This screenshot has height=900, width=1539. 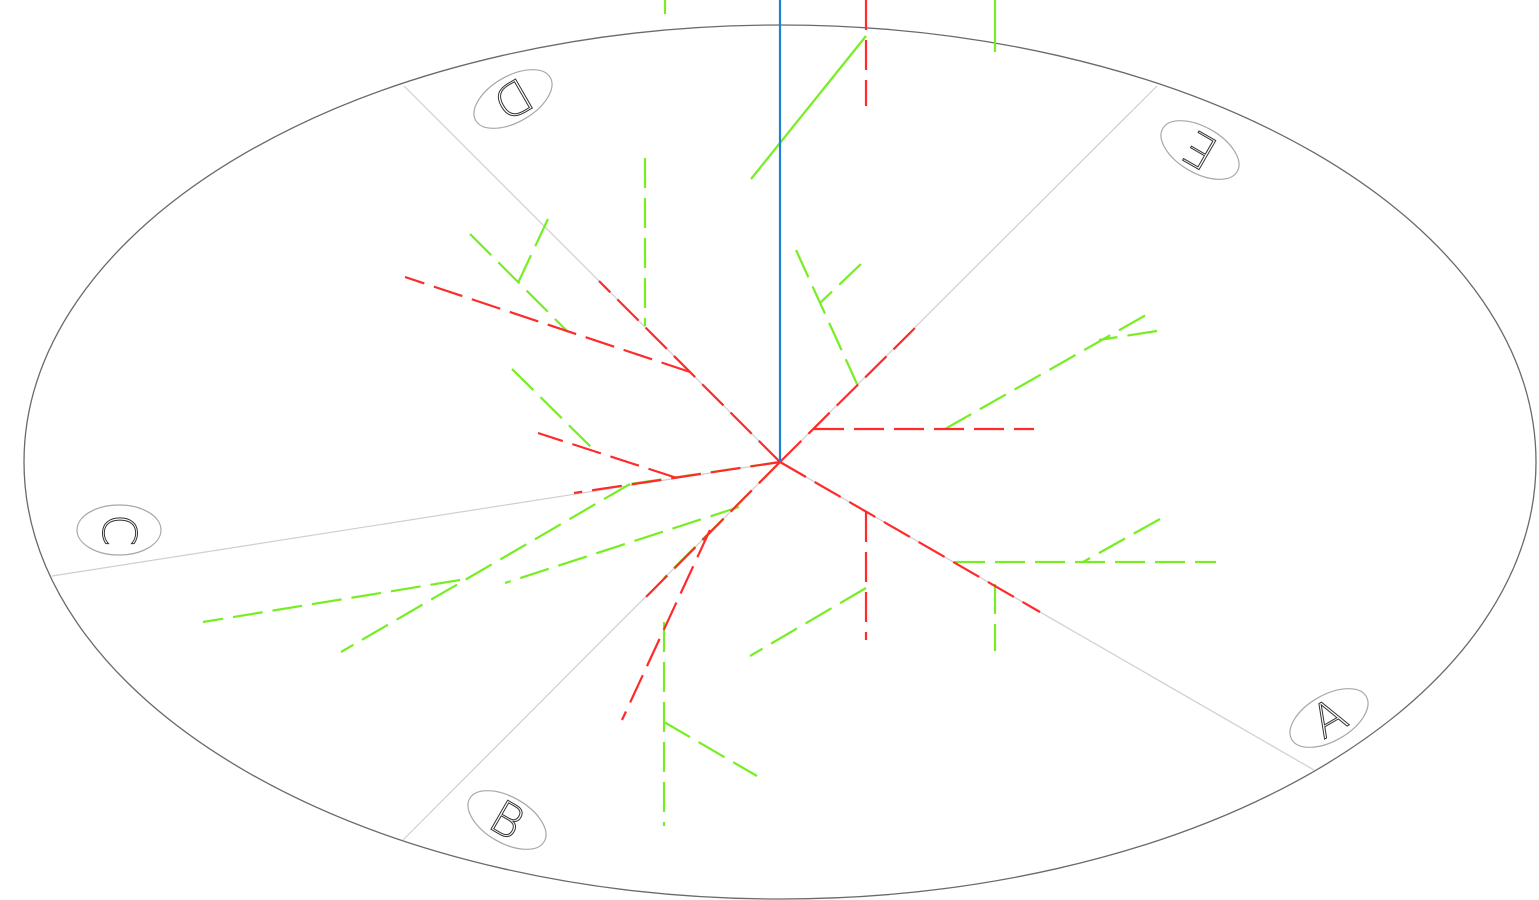 I want to click on section-label-d: D, so click(x=512, y=99).